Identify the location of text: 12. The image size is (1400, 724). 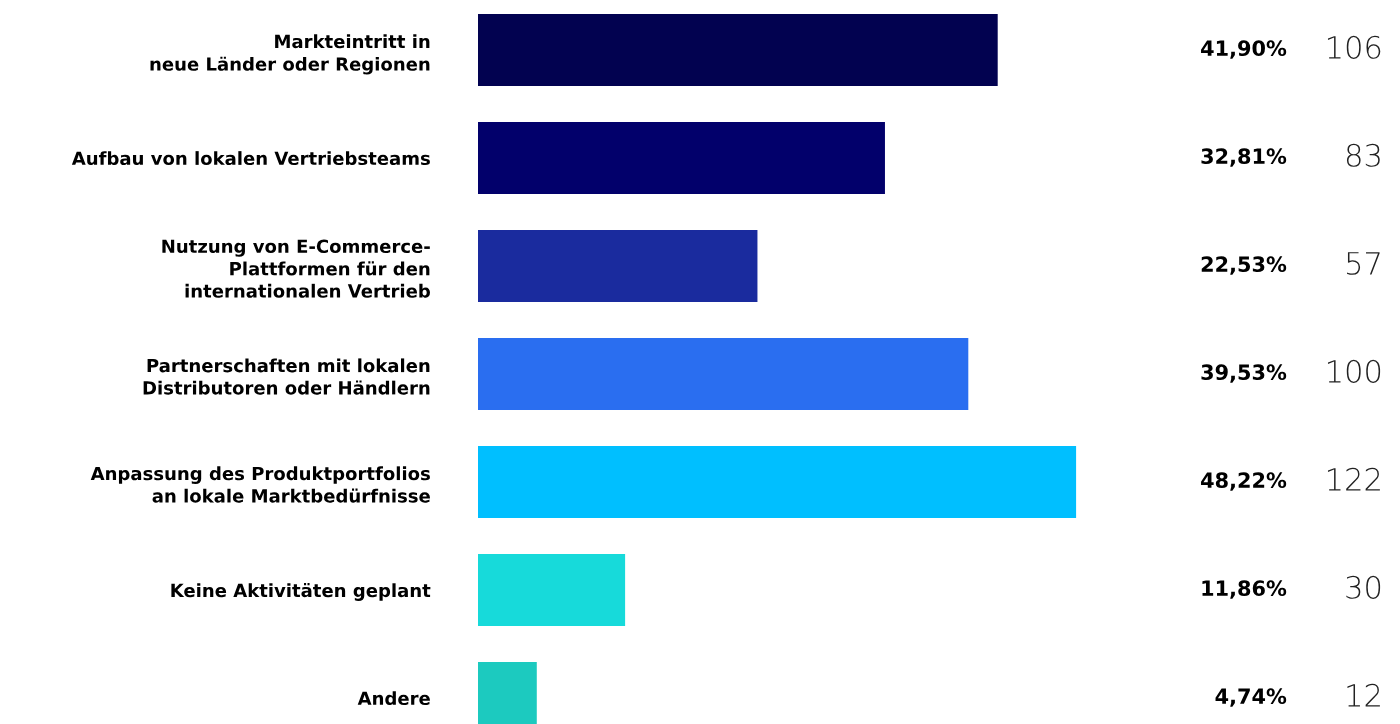
(1363, 695).